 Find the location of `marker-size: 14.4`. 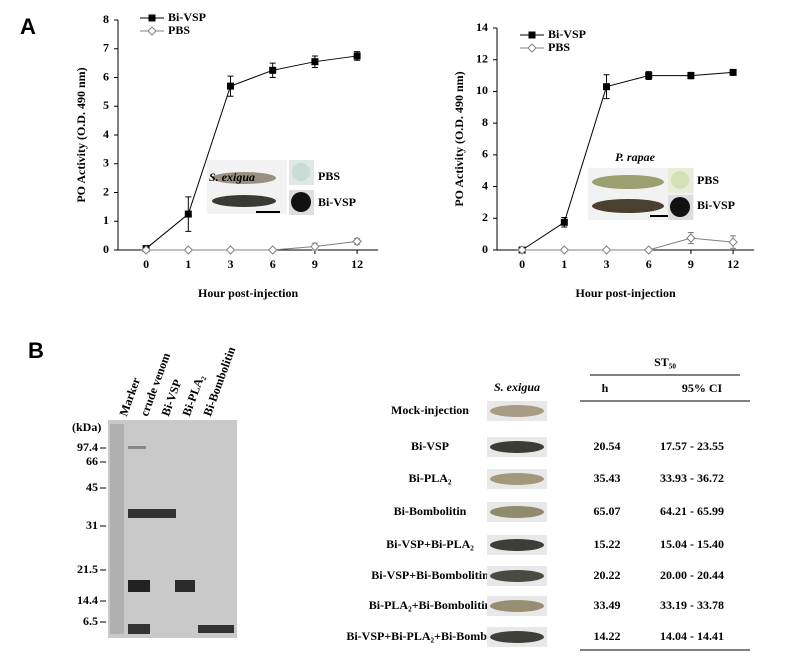

marker-size: 14.4 is located at coordinates (87, 600).